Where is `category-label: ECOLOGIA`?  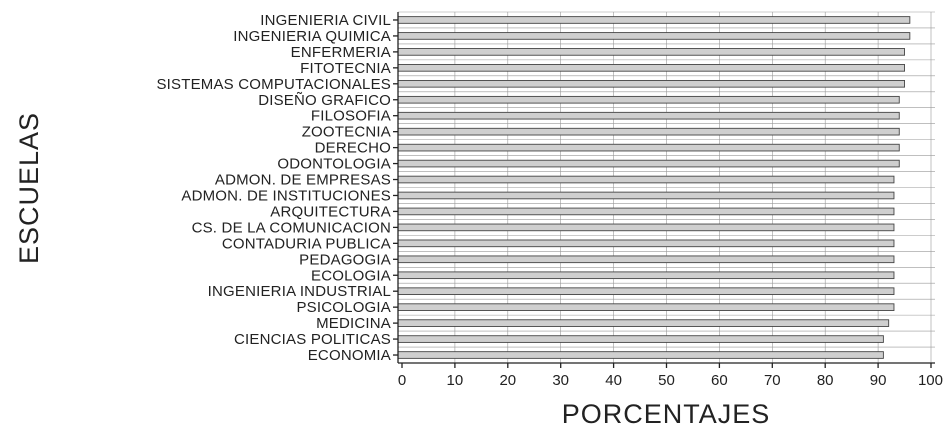 category-label: ECOLOGIA is located at coordinates (351, 275).